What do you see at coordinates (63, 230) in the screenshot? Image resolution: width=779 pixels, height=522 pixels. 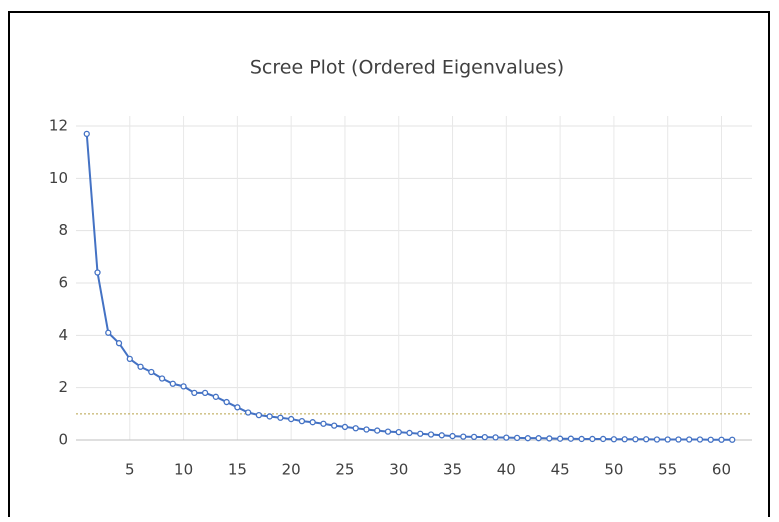 I see `y-tick-label: 8` at bounding box center [63, 230].